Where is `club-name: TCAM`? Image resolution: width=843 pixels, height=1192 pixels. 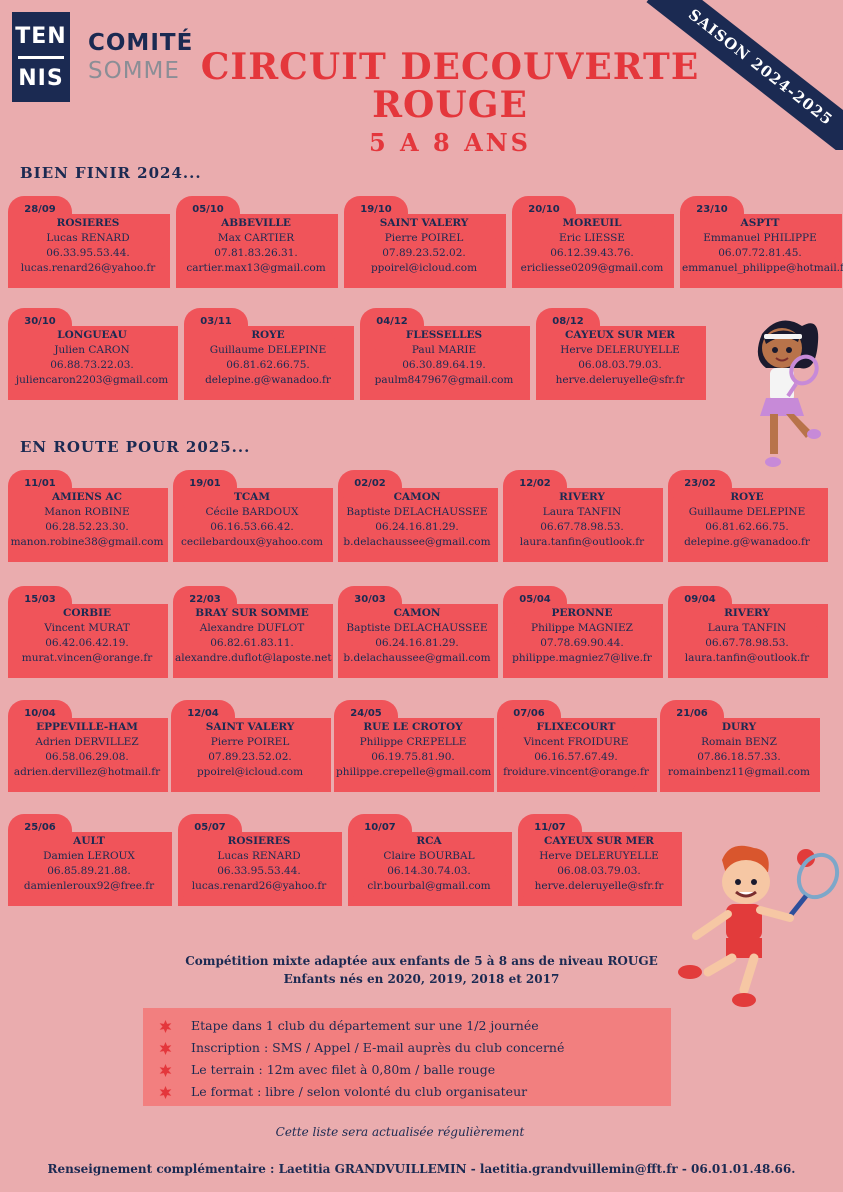 club-name: TCAM is located at coordinates (252, 497).